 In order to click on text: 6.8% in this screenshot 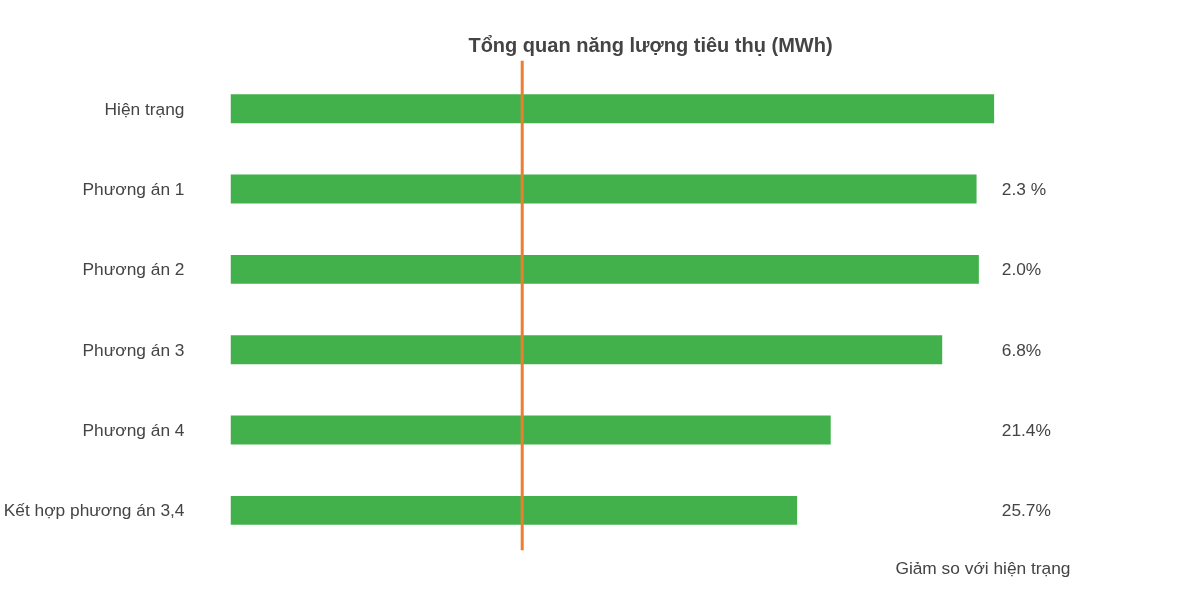, I will do `click(1021, 349)`.